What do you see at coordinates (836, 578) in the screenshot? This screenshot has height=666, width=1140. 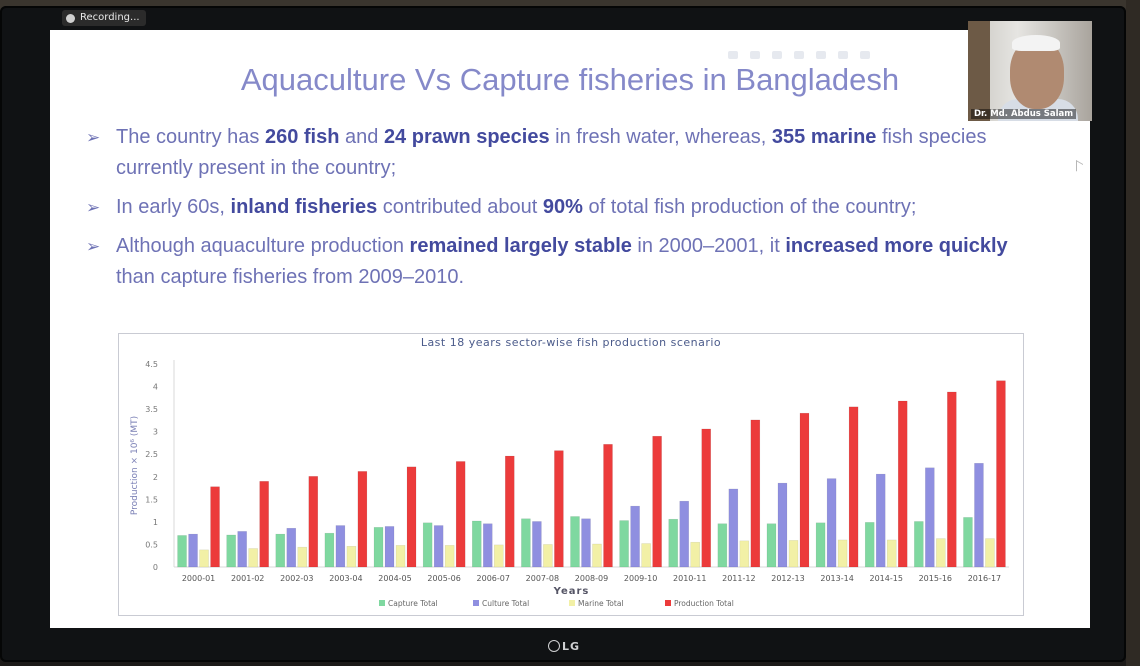 I see `x-tick-label: 2013-14` at bounding box center [836, 578].